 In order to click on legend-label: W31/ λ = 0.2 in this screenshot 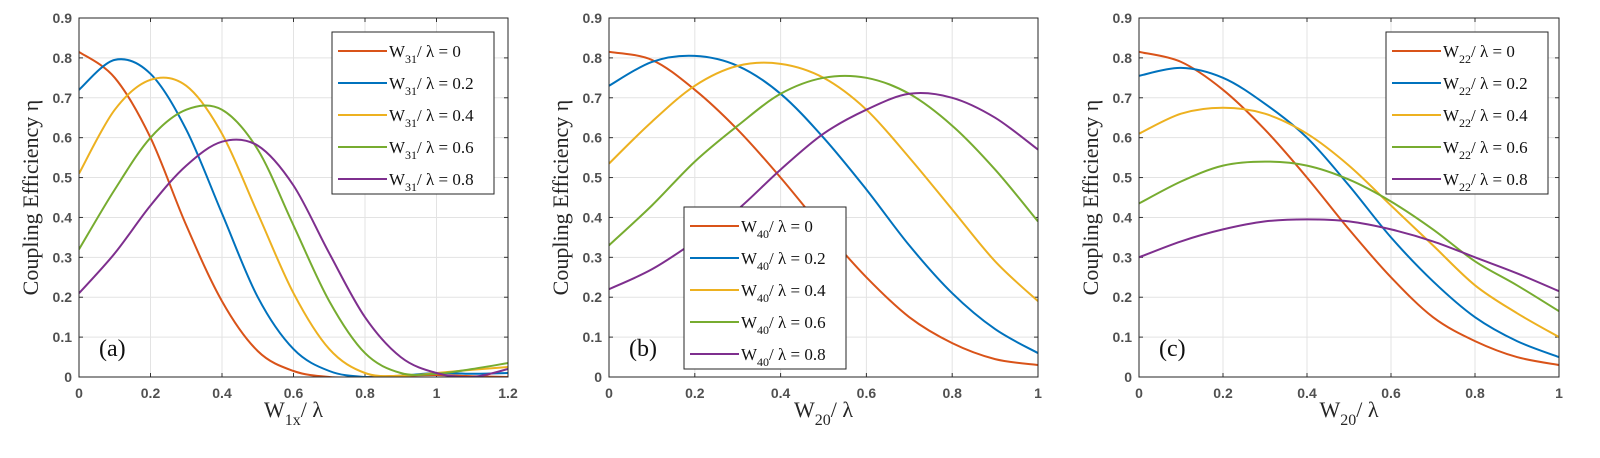, I will do `click(431, 86)`.